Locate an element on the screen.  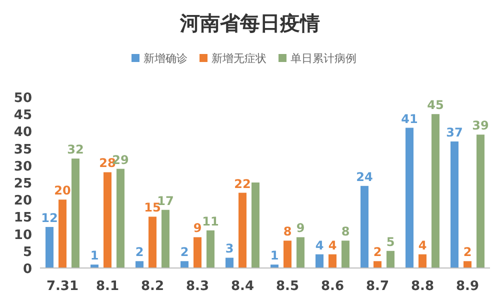
x-tick-label: 8.3 is located at coordinates (198, 286).